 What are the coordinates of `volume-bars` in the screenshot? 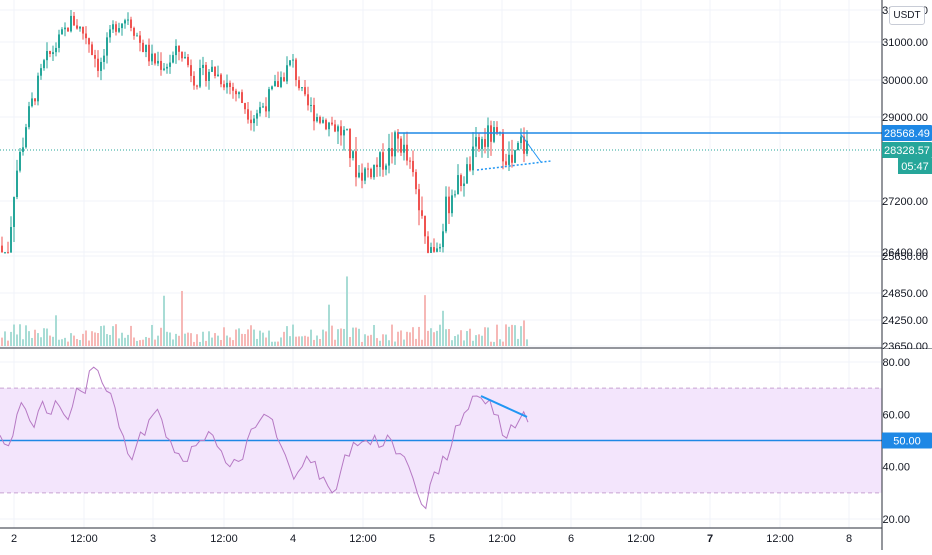 It's located at (264, 311).